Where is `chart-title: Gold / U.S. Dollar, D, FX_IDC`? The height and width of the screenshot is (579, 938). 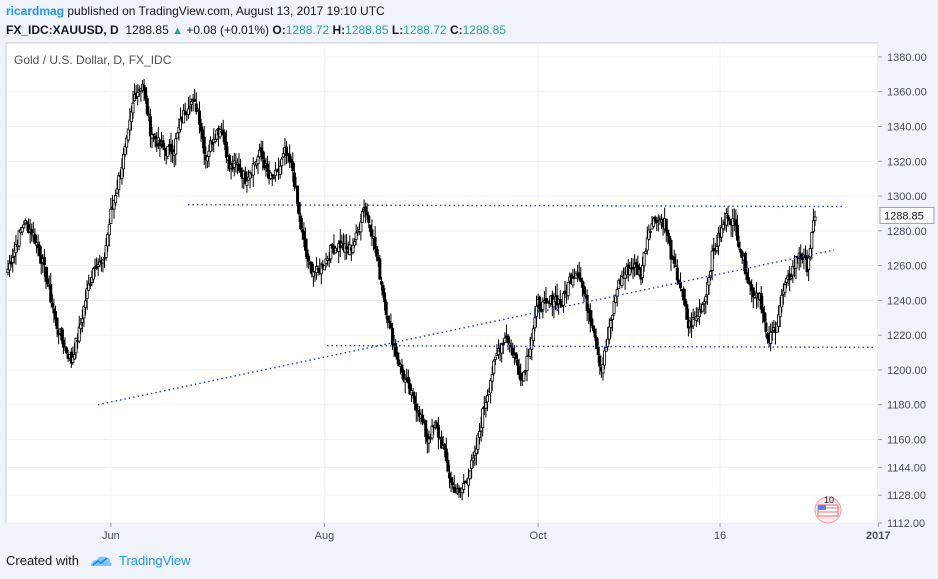 chart-title: Gold / U.S. Dollar, D, FX_IDC is located at coordinates (93, 60).